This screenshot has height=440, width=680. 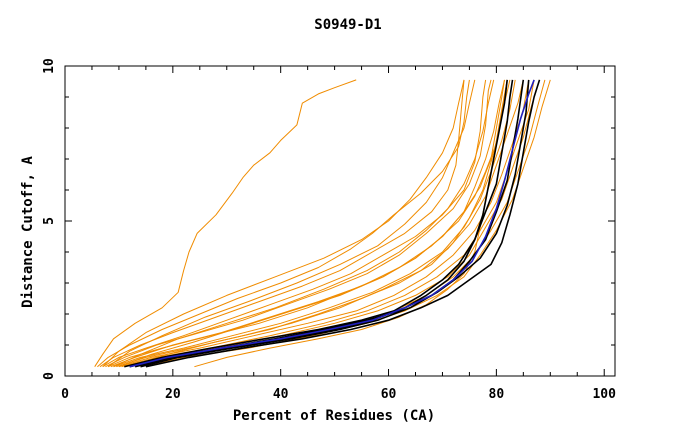 What do you see at coordinates (65, 394) in the screenshot?
I see `x-tick-label-0: 0` at bounding box center [65, 394].